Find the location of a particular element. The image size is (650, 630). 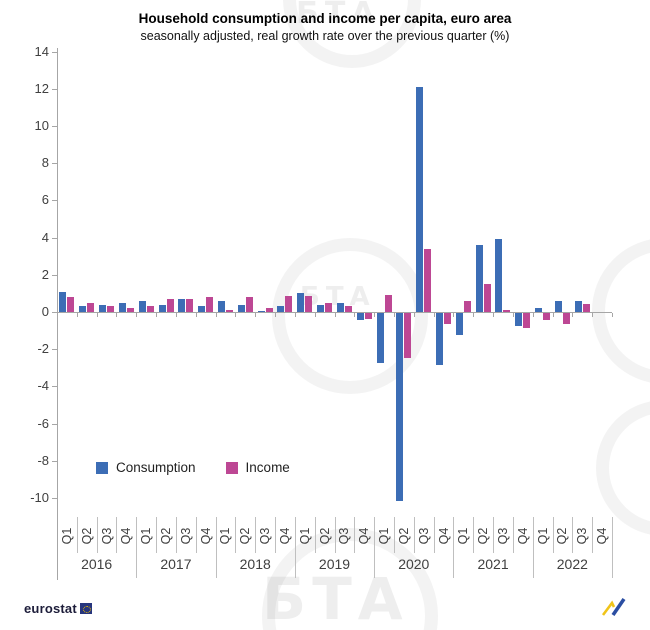

bar-consumption-2018-Q2 is located at coordinates (241, 308).